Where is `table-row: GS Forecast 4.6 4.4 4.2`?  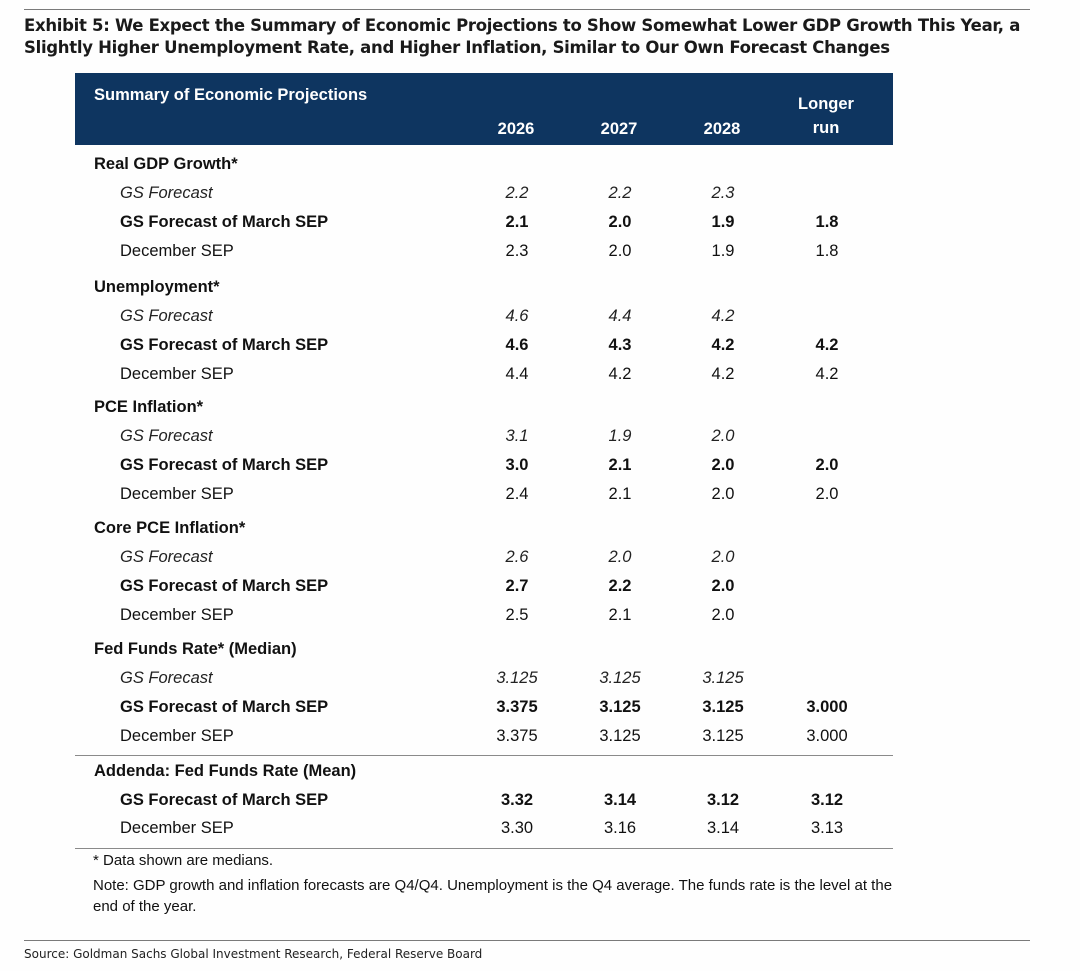 table-row: GS Forecast 4.6 4.4 4.2 is located at coordinates (510, 318).